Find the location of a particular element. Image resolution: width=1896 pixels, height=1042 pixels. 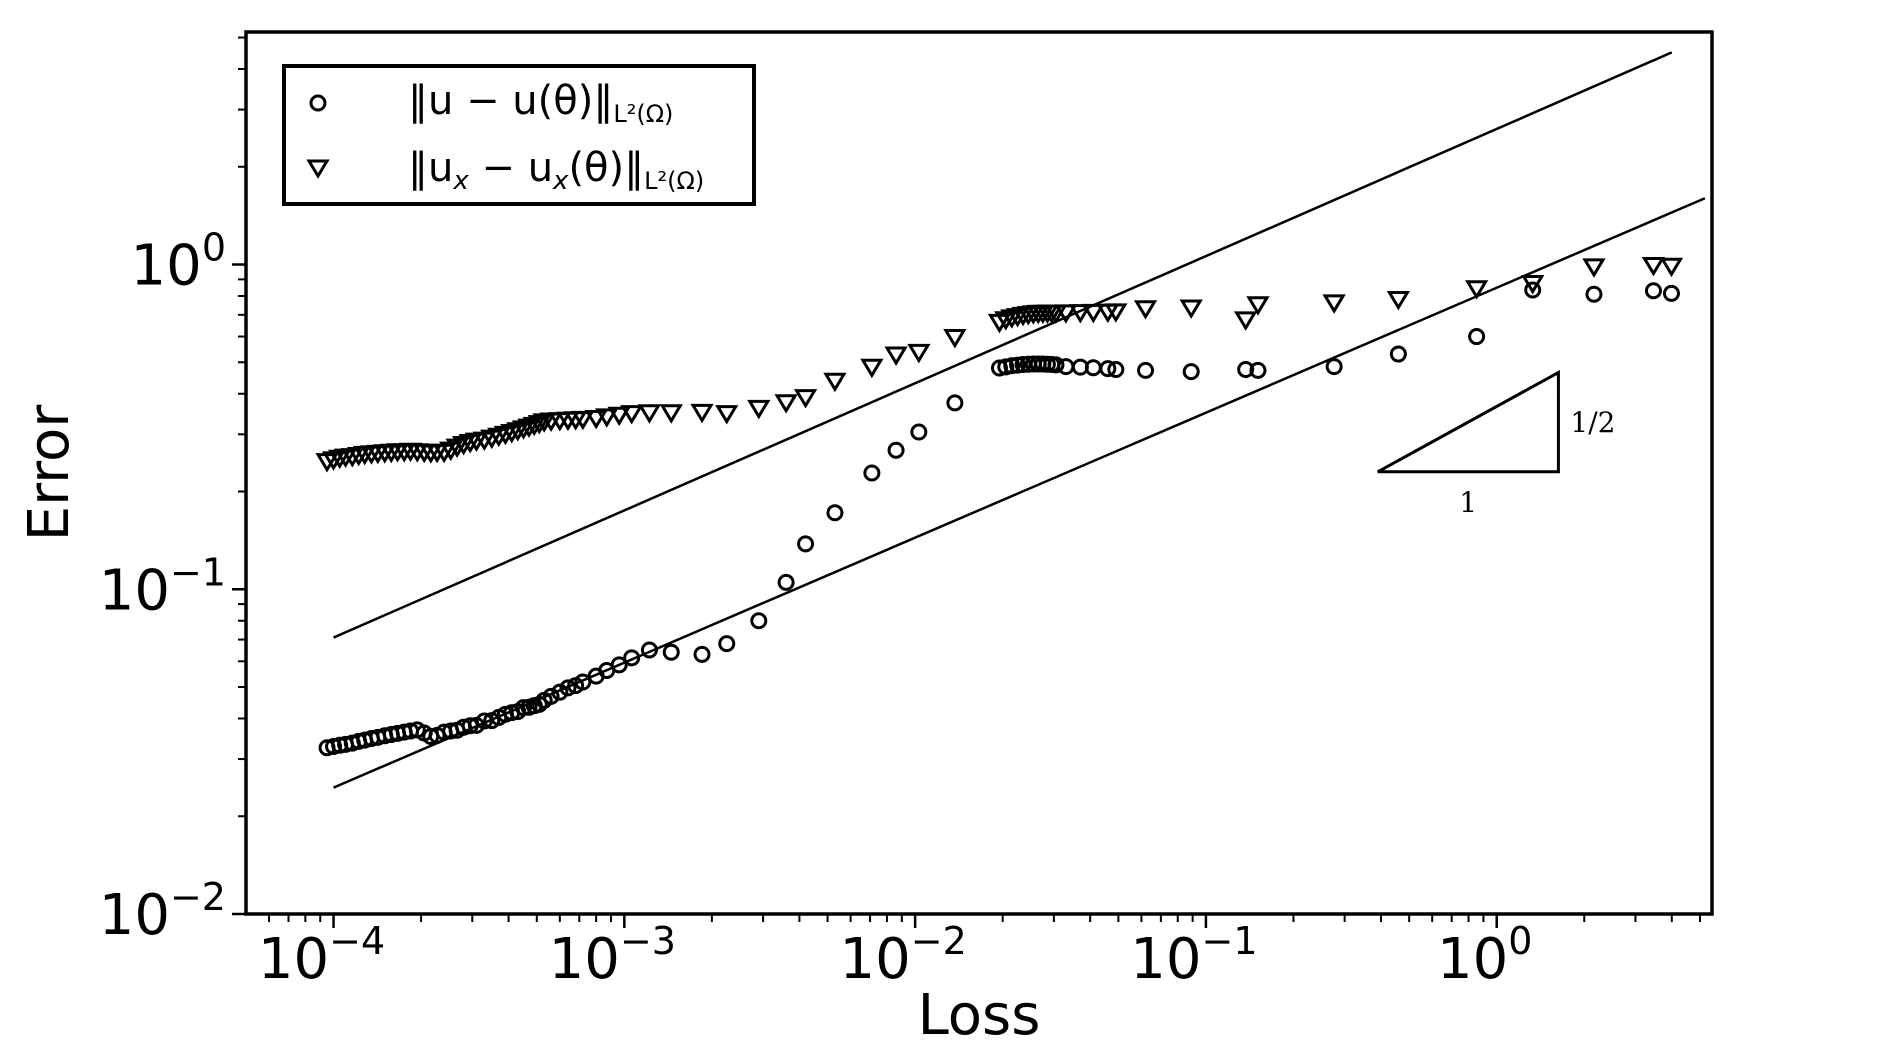

slope-run-label: 1 is located at coordinates (1468, 502).